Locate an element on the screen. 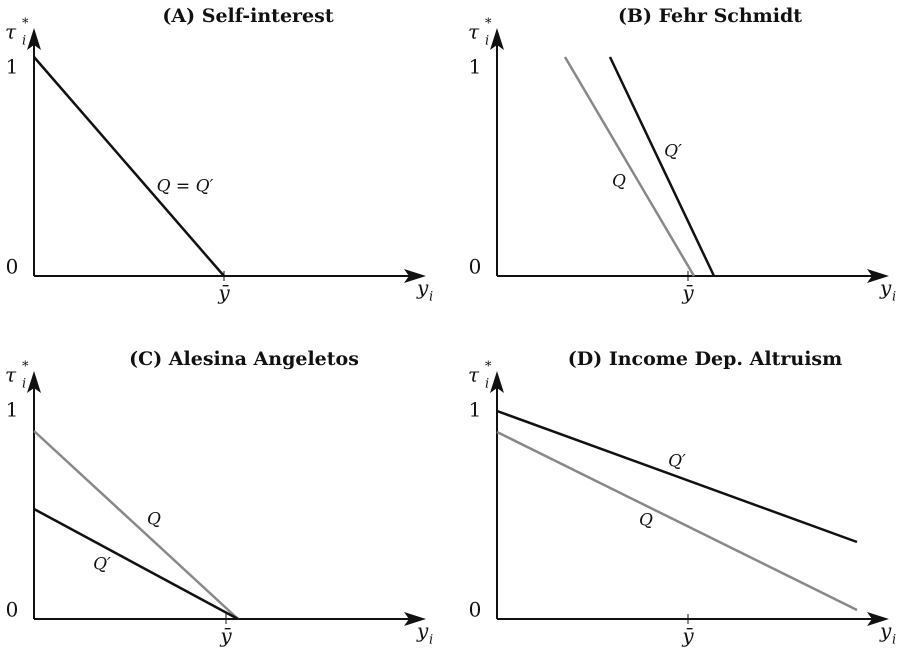 This screenshot has width=905, height=651. panel-title: (C) Alesina Angeletos is located at coordinates (244, 359).